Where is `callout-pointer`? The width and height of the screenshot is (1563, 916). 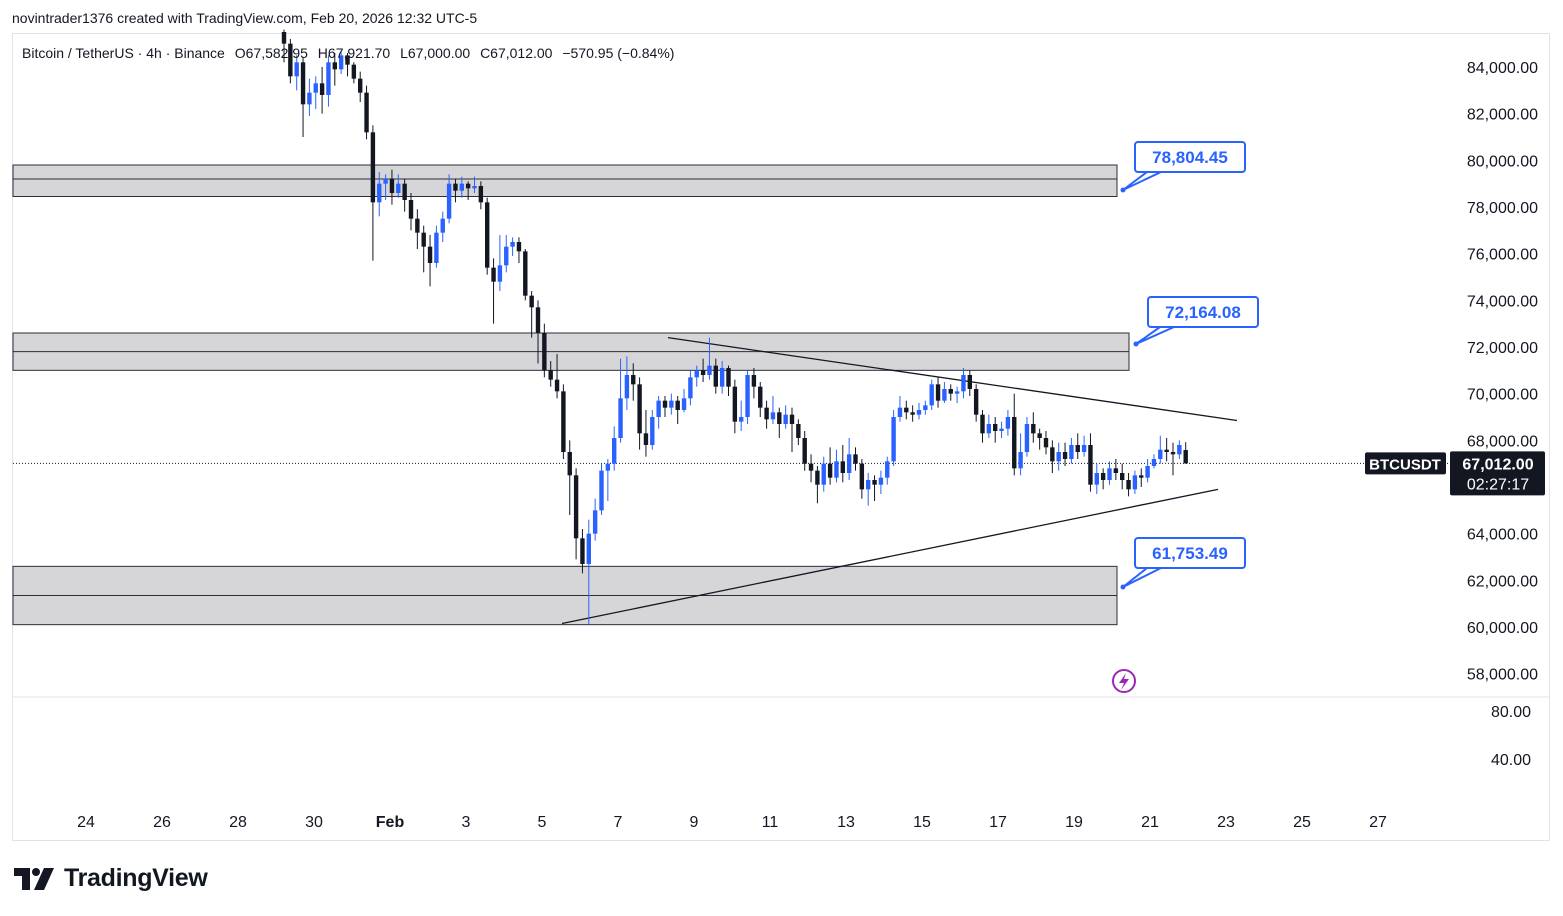 callout-pointer is located at coordinates (1142, 577).